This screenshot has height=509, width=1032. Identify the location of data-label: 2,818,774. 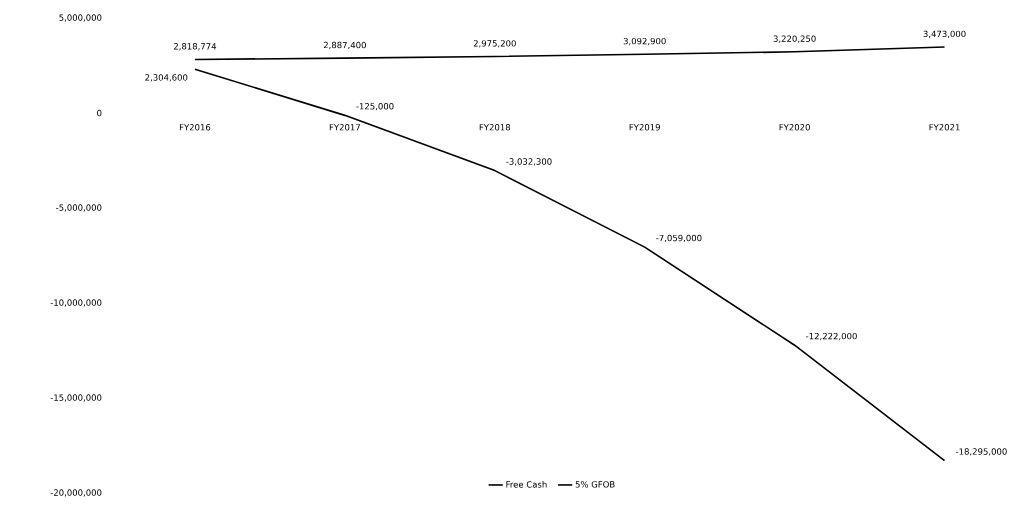
(195, 47).